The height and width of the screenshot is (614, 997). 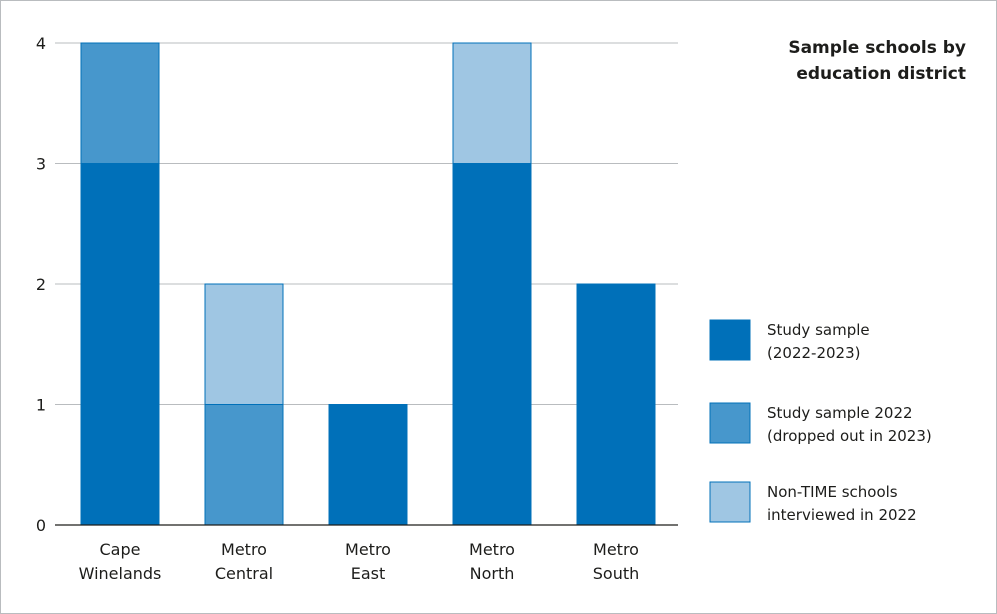 I want to click on x-tick-label: Winelands, so click(x=120, y=573).